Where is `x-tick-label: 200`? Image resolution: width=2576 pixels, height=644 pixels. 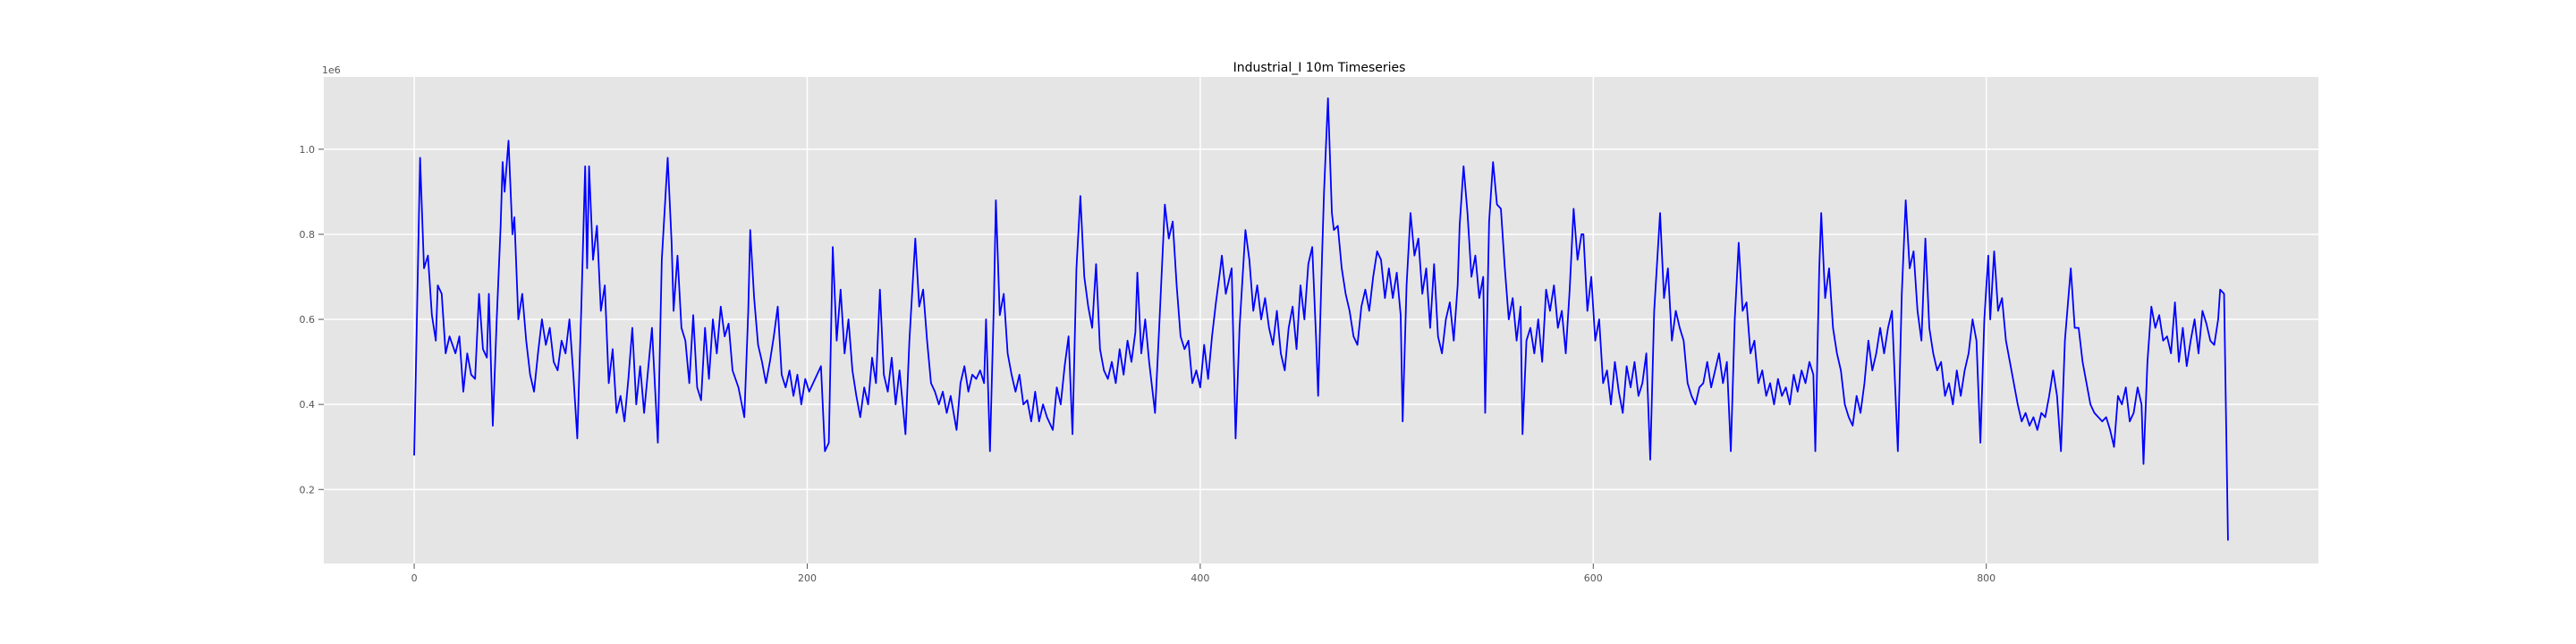
x-tick-label: 200 is located at coordinates (807, 578).